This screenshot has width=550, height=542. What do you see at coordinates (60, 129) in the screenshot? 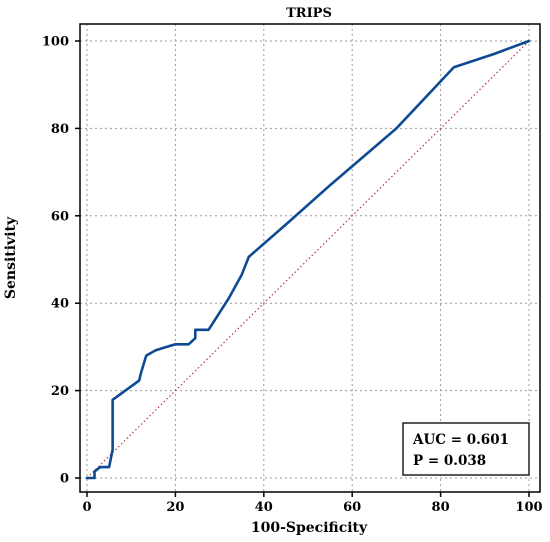
I see `y-tick-label-4: 80` at bounding box center [60, 129].